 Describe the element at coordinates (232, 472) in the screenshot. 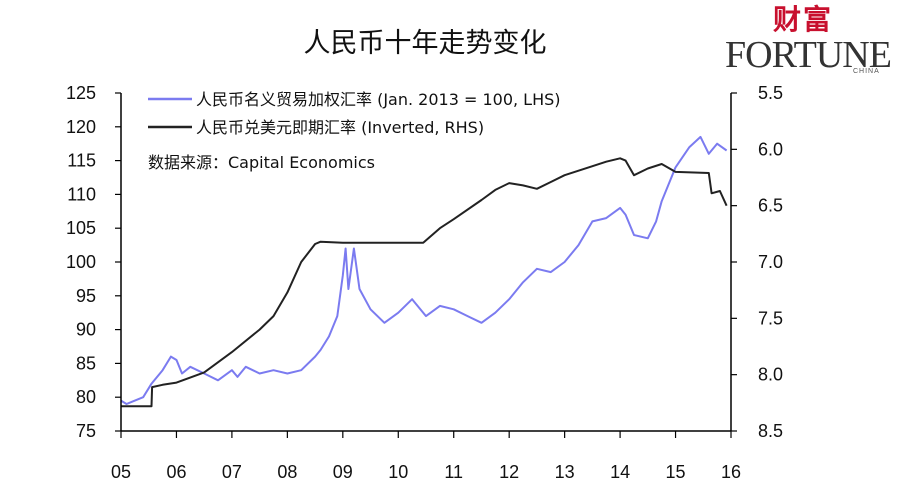

I see `x-tick-label: 07` at that location.